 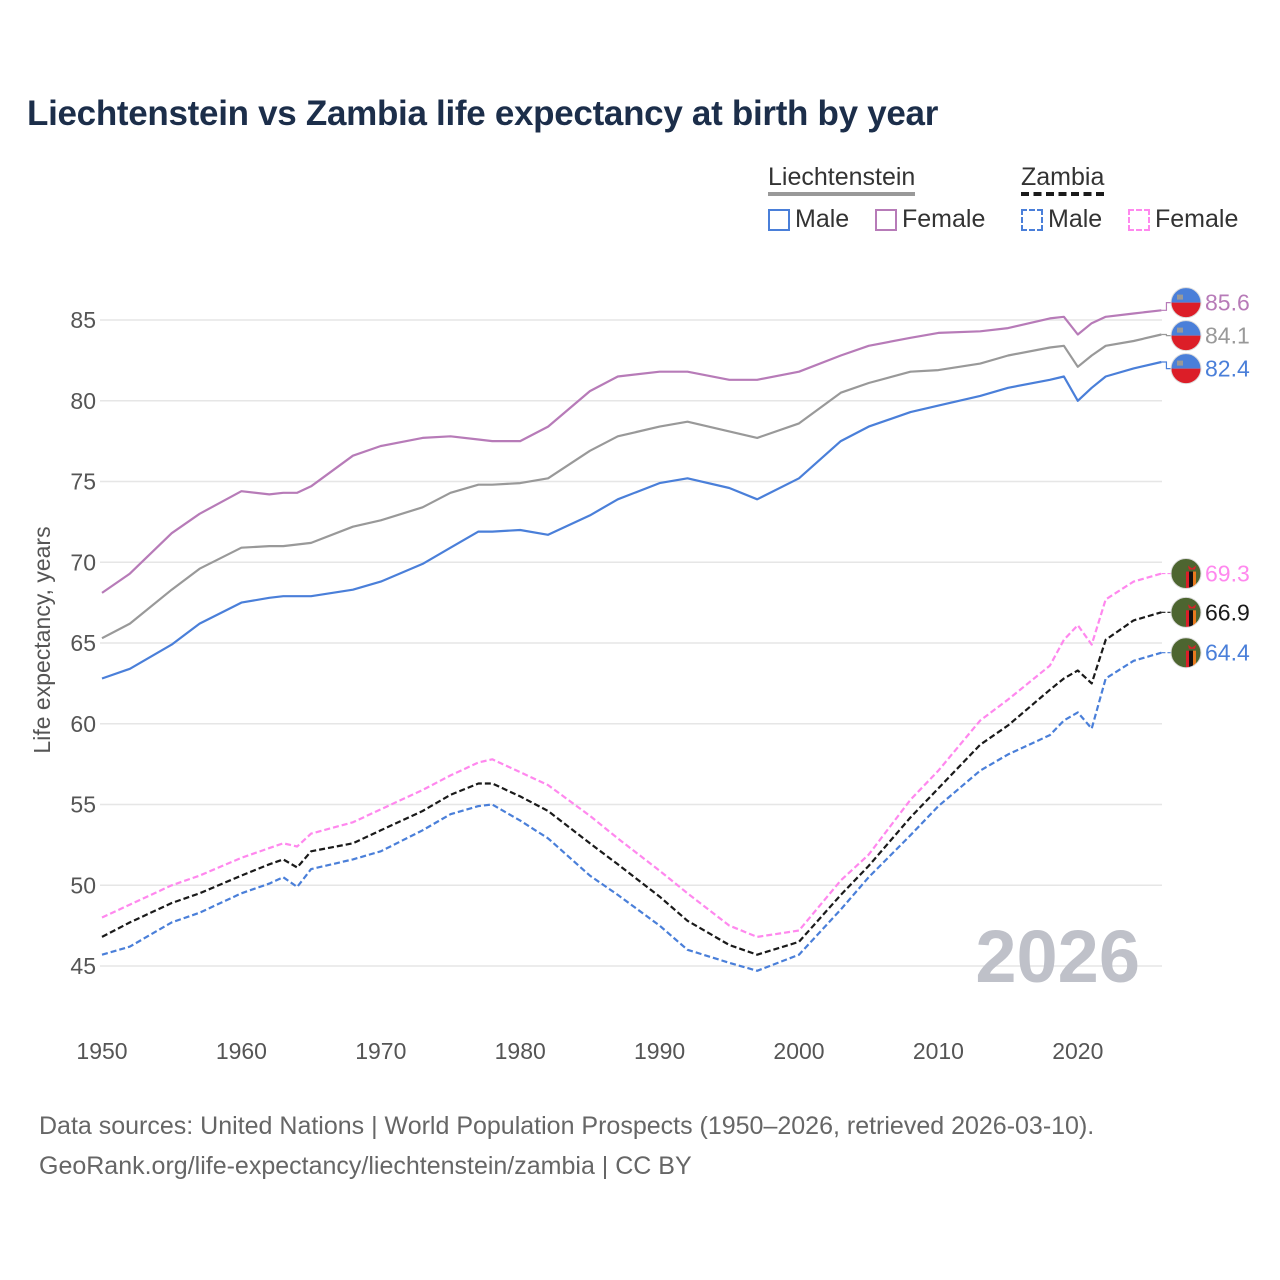 What do you see at coordinates (101, 1051) in the screenshot?
I see `x-tick-label: 1950` at bounding box center [101, 1051].